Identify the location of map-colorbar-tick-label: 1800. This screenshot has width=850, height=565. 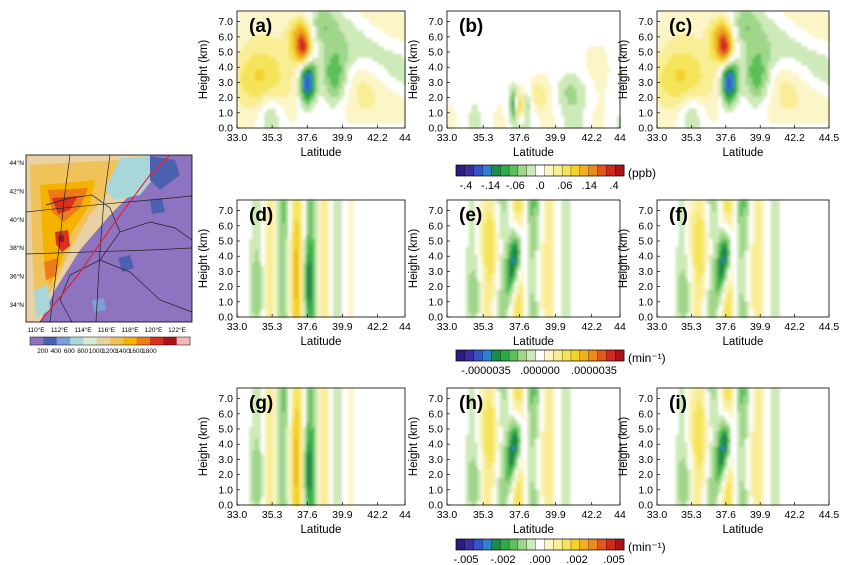
(149, 351).